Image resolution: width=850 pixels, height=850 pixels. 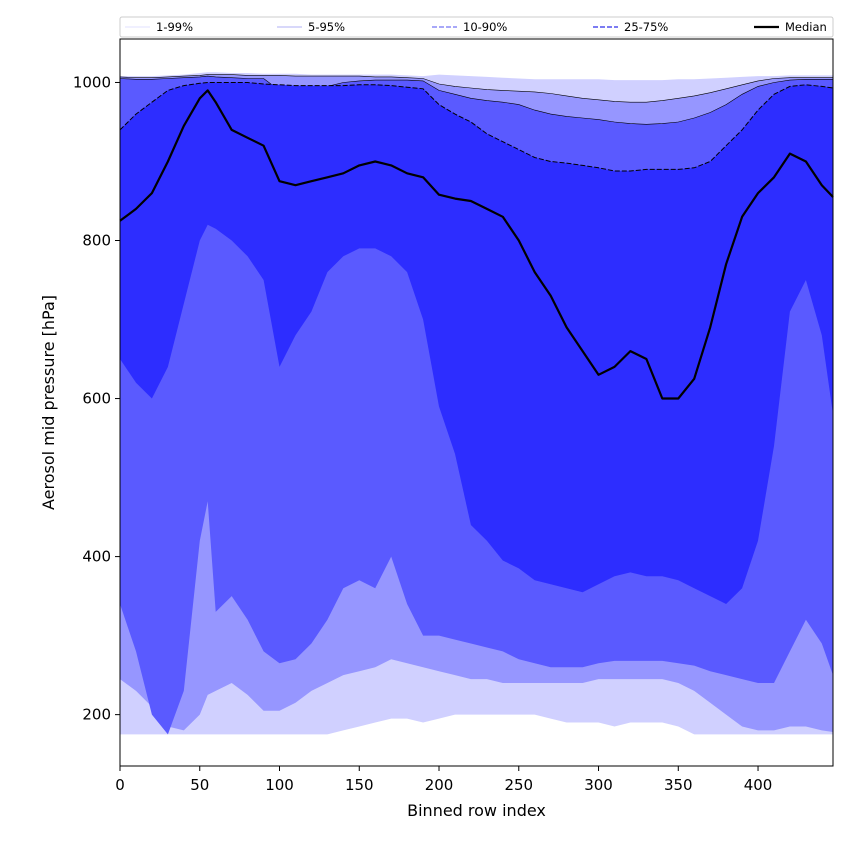 I want to click on legend-item: 10-90%, so click(x=469, y=27).